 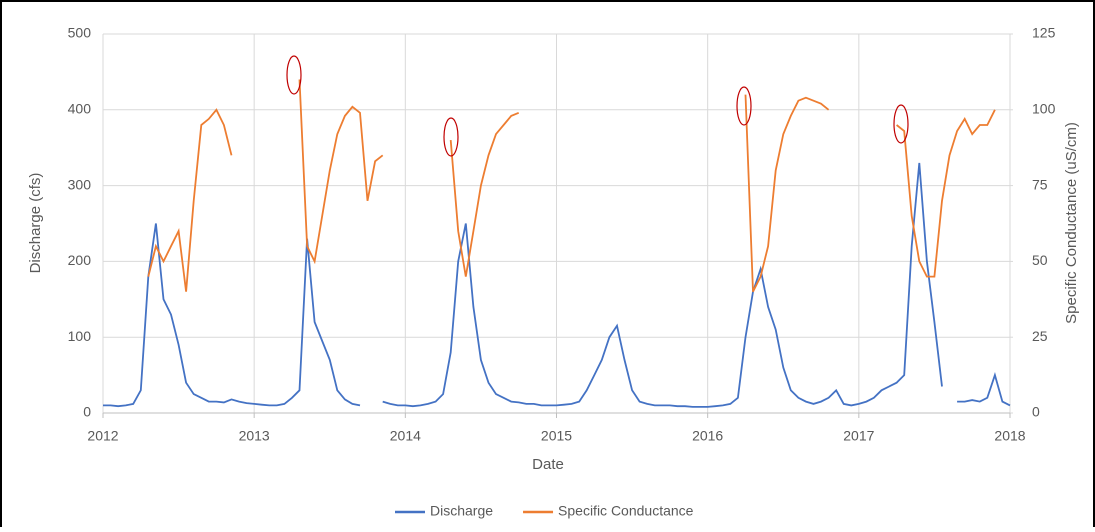 I want to click on y2-tick-label: 125, so click(x=1044, y=33).